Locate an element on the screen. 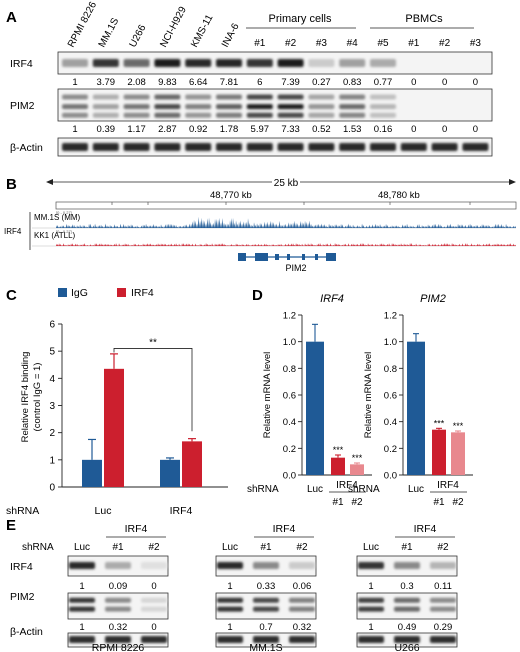 The width and height of the screenshot is (520, 652). bar-Luc is located at coordinates (416, 408).